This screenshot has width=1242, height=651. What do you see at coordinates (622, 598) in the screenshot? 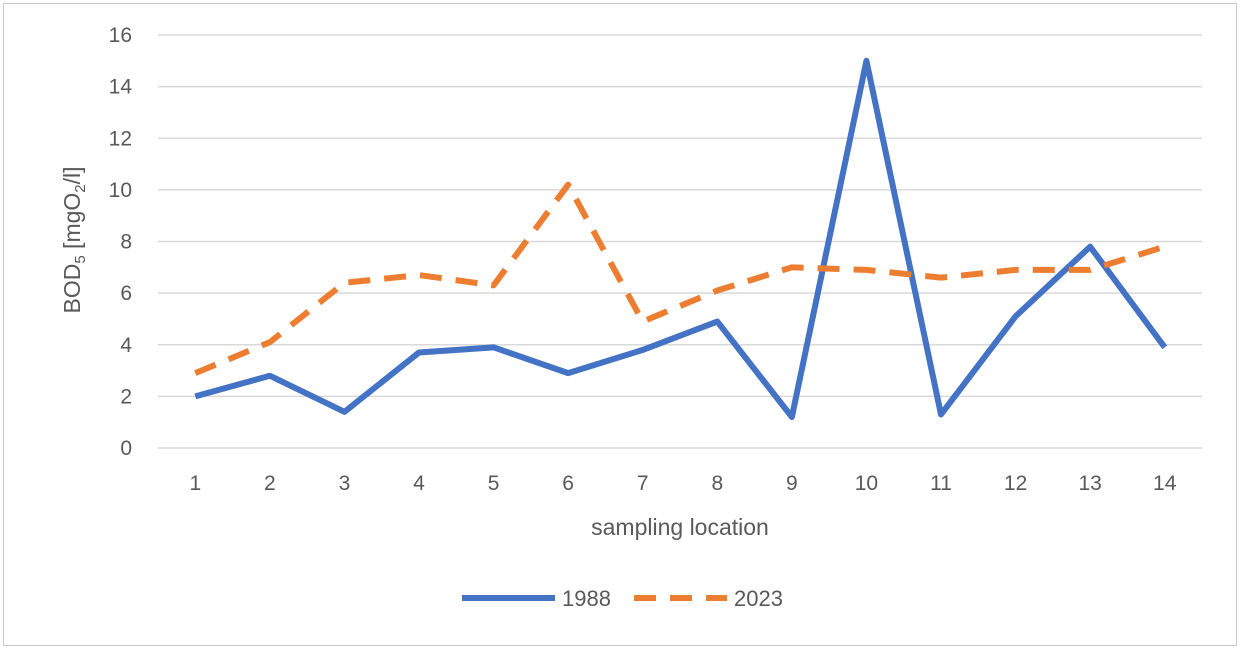
I see `legend: 1988 2023` at bounding box center [622, 598].